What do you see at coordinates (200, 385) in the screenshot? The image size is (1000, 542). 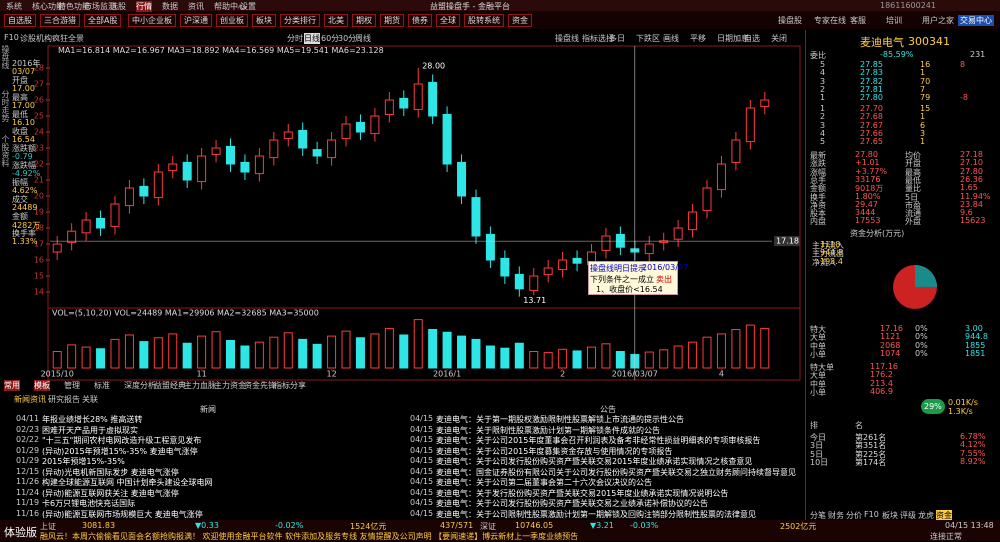 I see `bottom-tab: 主力血脉` at bounding box center [200, 385].